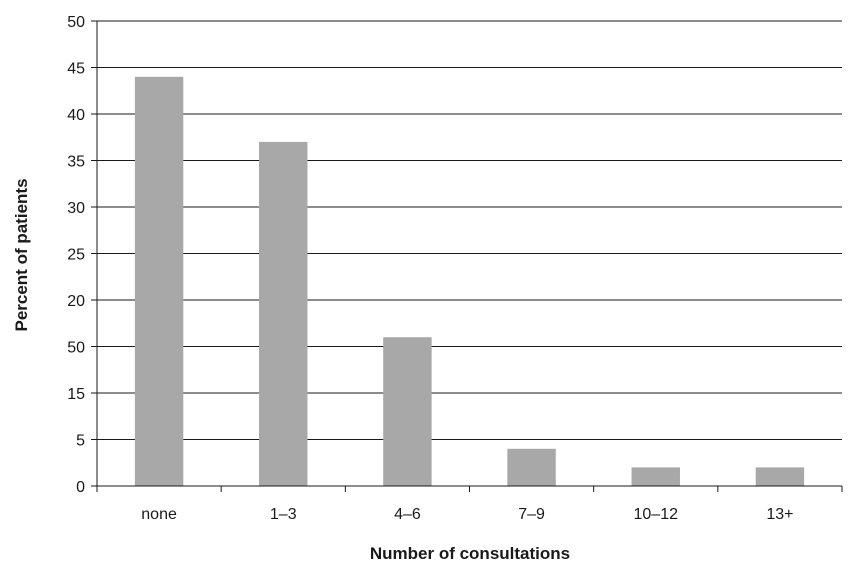 Image resolution: width=863 pixels, height=567 pixels. I want to click on y-tick-label: 5, so click(80, 441).